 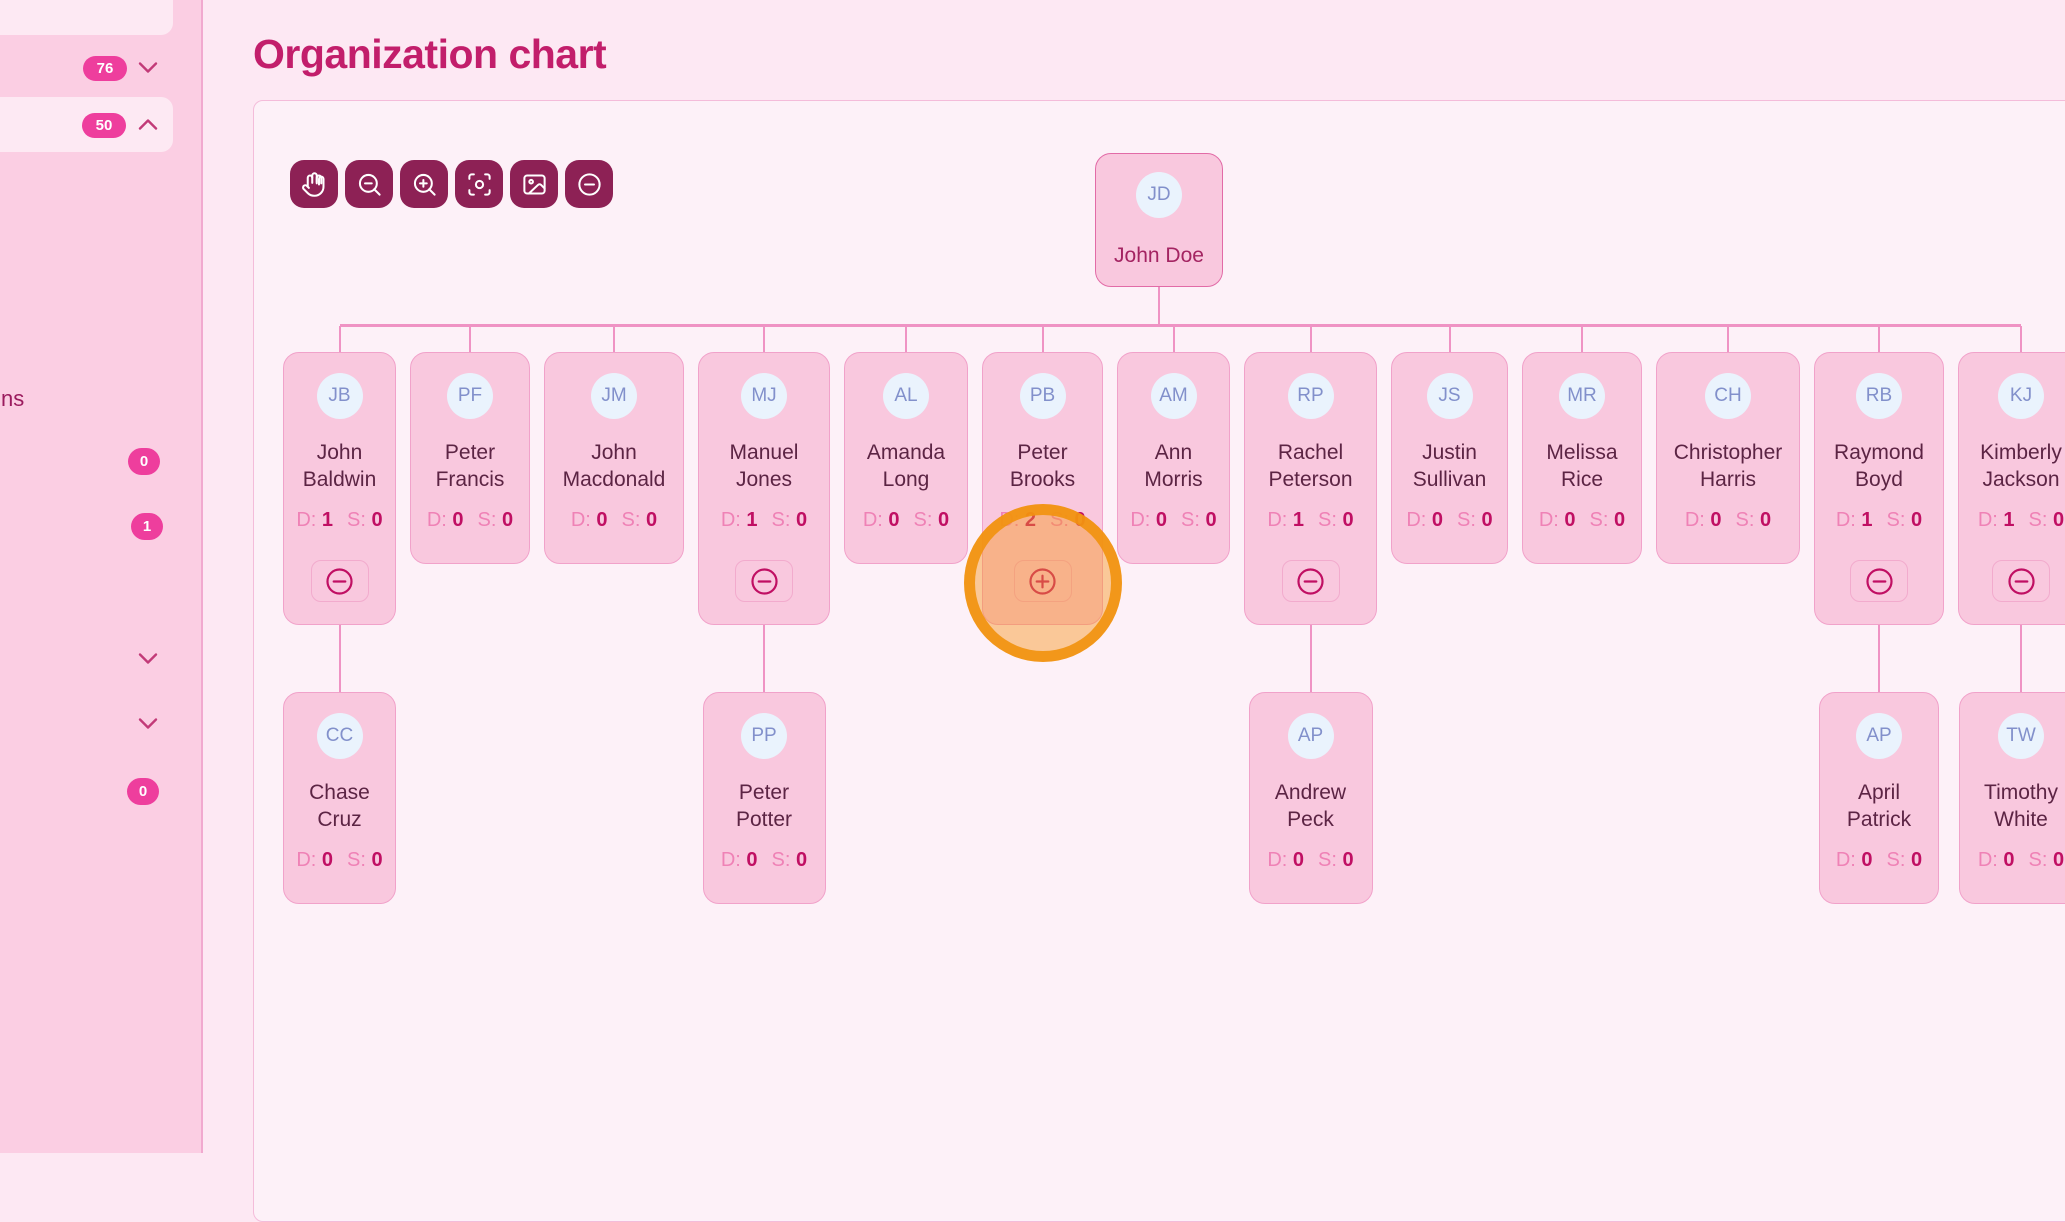 What do you see at coordinates (1310, 819) in the screenshot?
I see `person-last-name: Peck` at bounding box center [1310, 819].